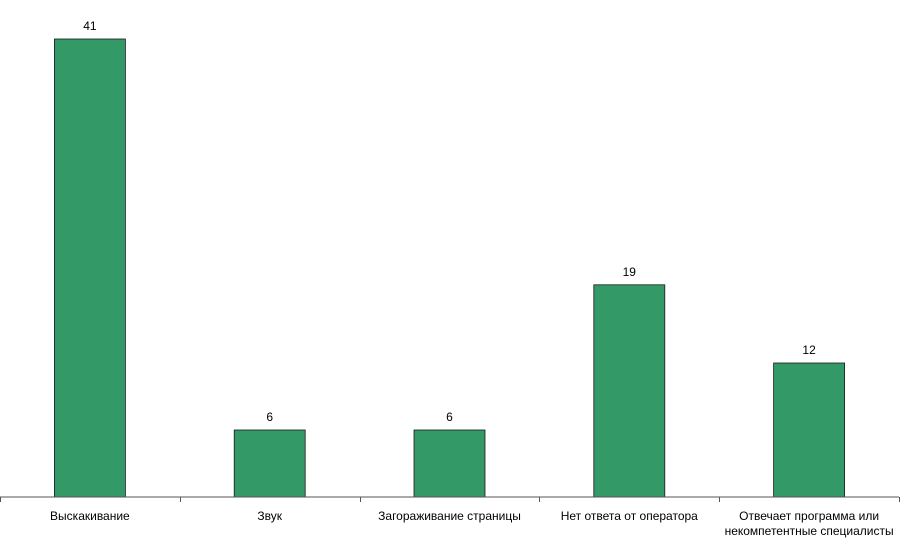  Describe the element at coordinates (809, 350) in the screenshot. I see `bar-value-label: 12` at that location.